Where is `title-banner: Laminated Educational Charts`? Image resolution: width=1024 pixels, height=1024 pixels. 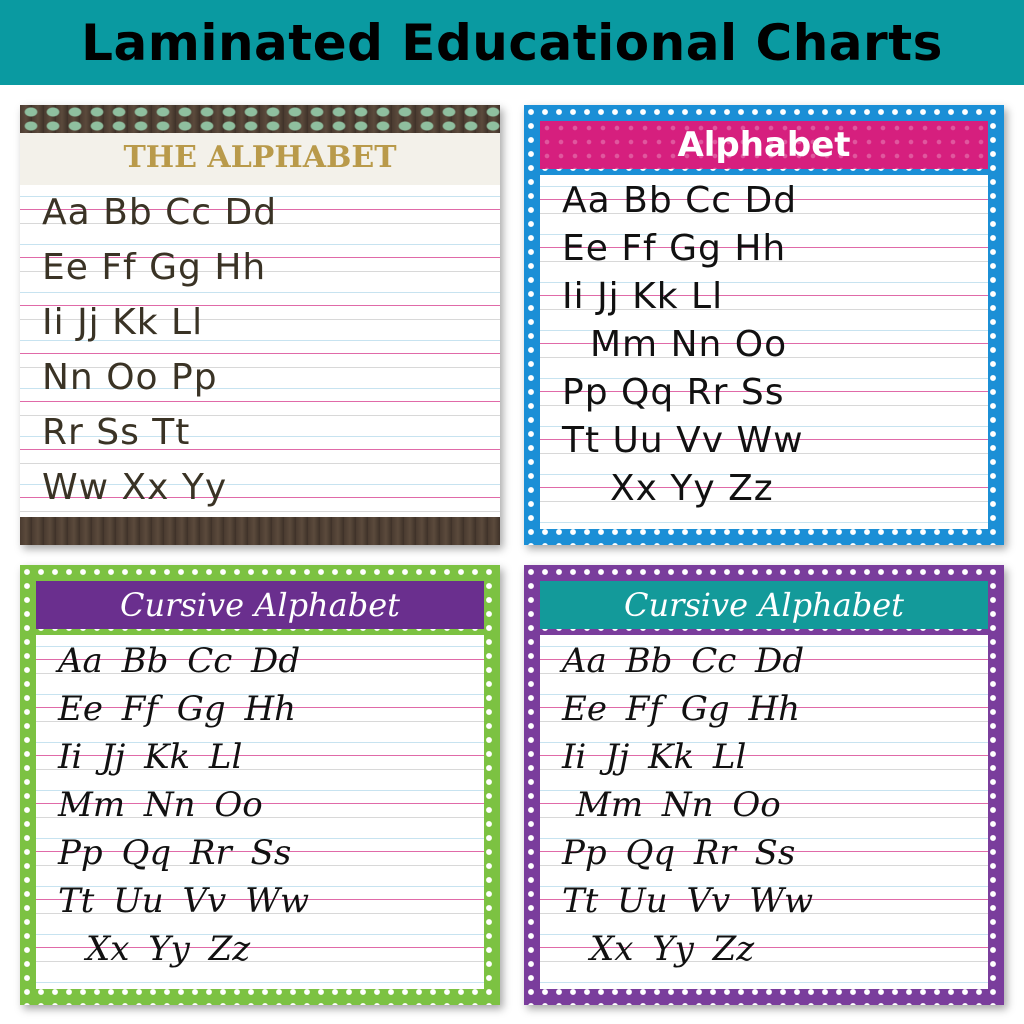 title-banner: Laminated Educational Charts is located at coordinates (512, 42).